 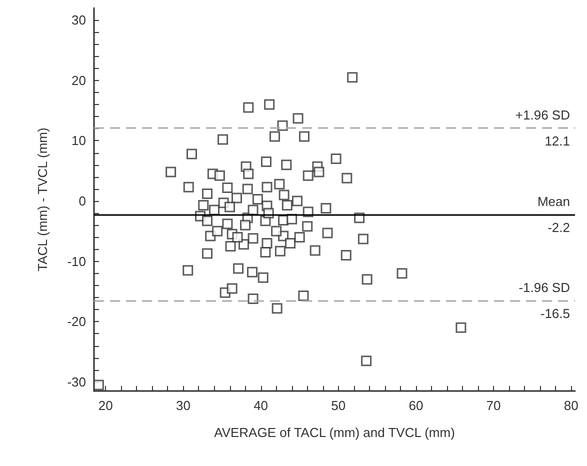 I want to click on x-tick-label: 30, so click(x=183, y=405).